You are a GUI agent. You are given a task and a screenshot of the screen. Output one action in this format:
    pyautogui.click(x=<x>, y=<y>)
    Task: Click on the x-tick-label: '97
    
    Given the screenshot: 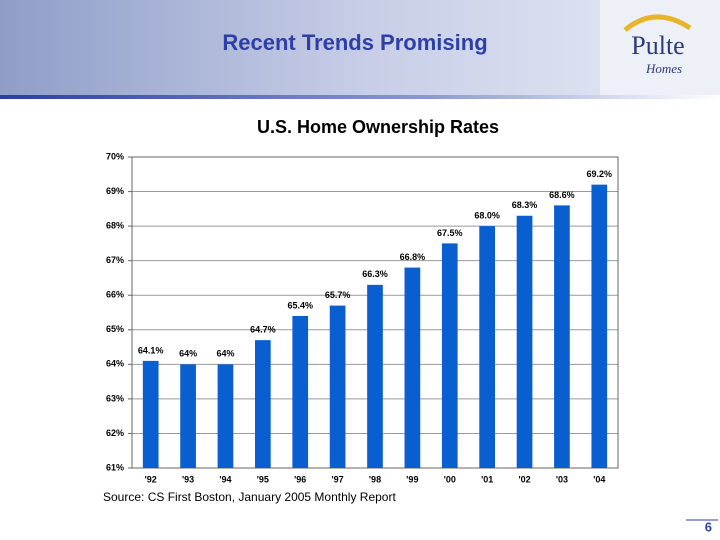 What is the action you would take?
    pyautogui.click(x=338, y=479)
    